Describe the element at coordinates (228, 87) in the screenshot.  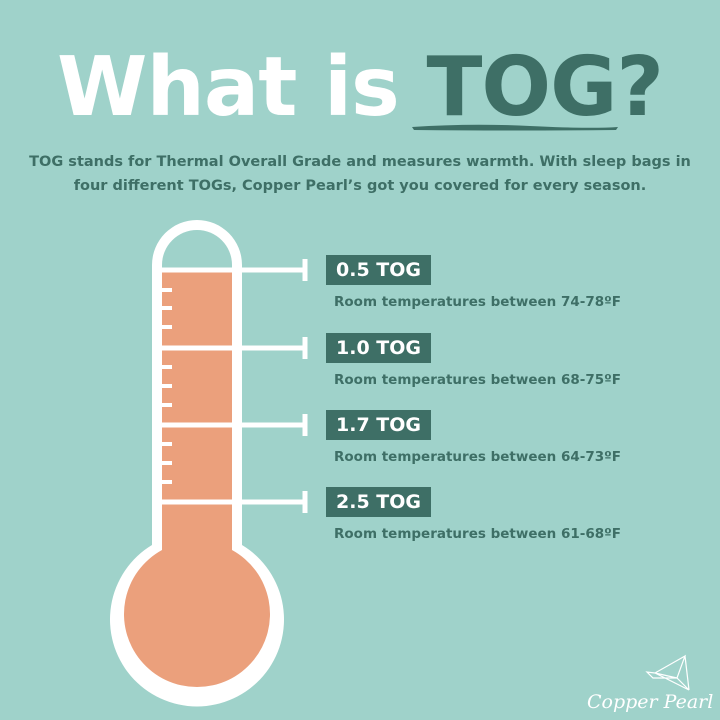
I see `title-part1: What is` at that location.